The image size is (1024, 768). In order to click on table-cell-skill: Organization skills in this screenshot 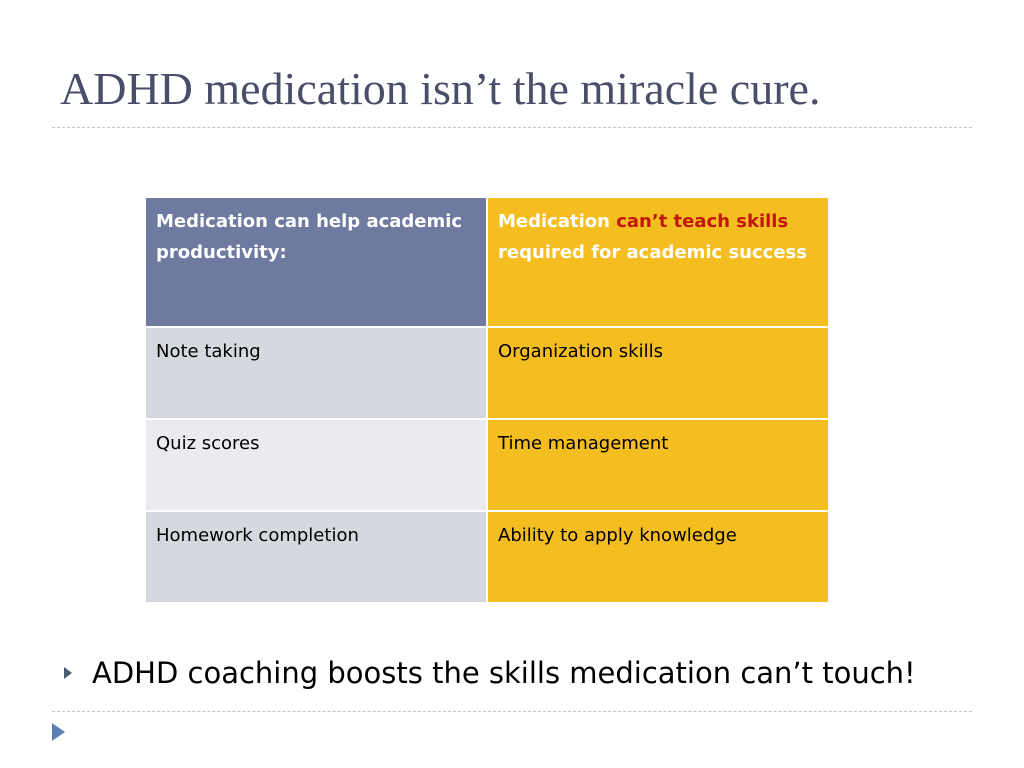, I will do `click(658, 373)`.